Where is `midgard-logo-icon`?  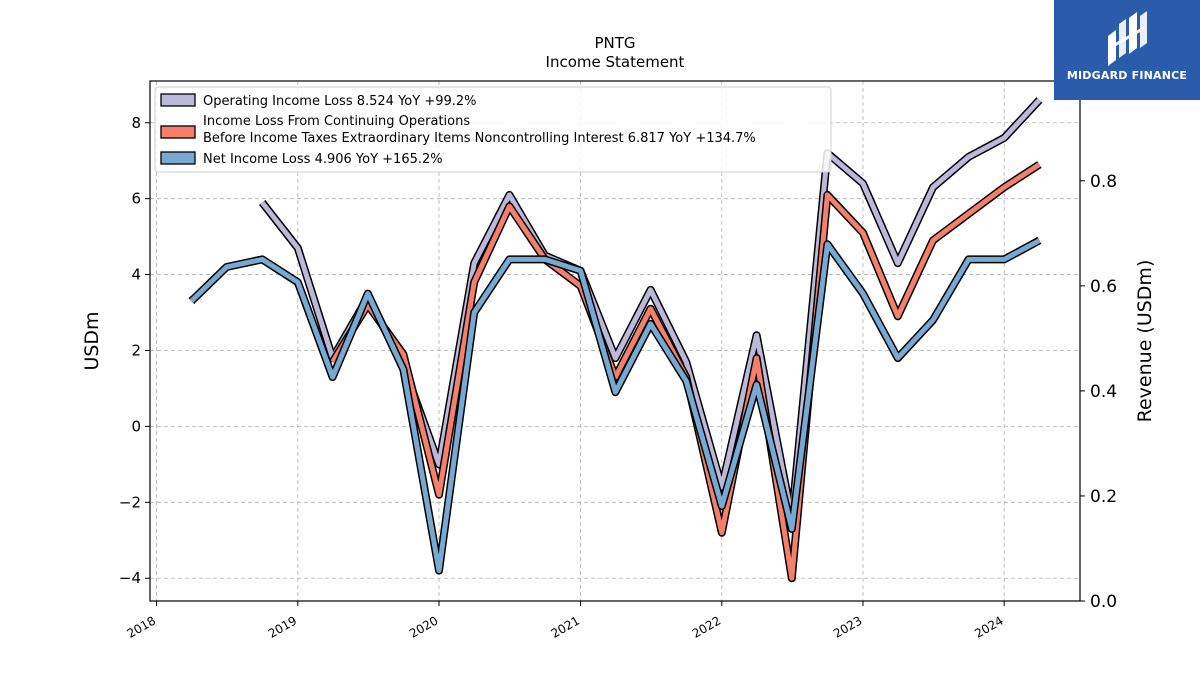
midgard-logo-icon is located at coordinates (1127, 38).